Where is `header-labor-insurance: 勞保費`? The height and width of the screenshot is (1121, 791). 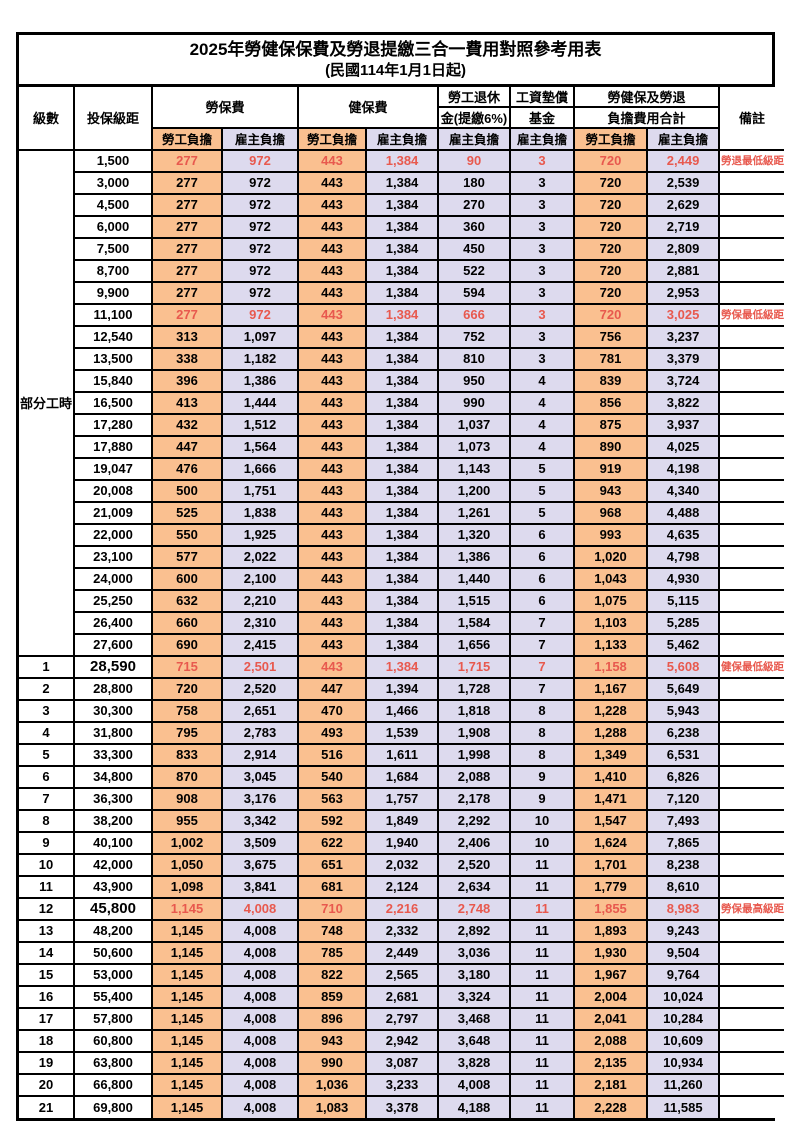
header-labor-insurance: 勞保費 is located at coordinates (225, 107).